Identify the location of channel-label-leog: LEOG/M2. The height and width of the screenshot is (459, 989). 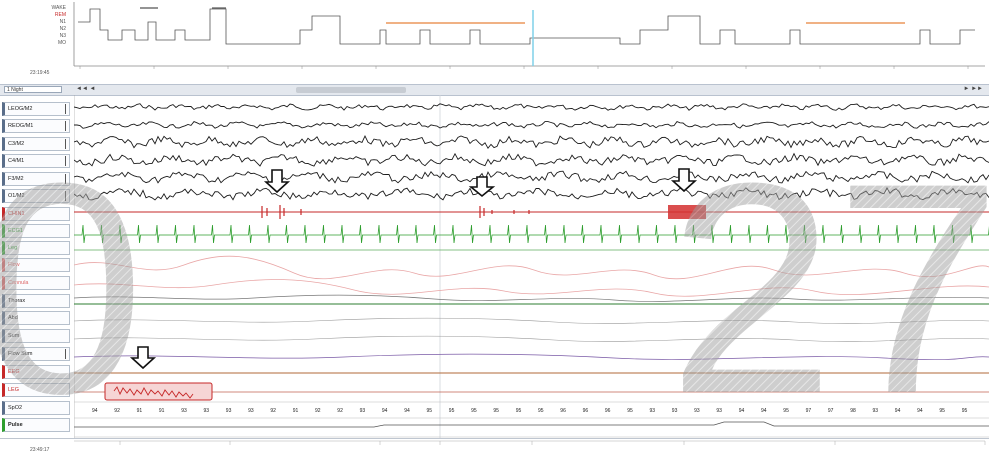
(36, 109).